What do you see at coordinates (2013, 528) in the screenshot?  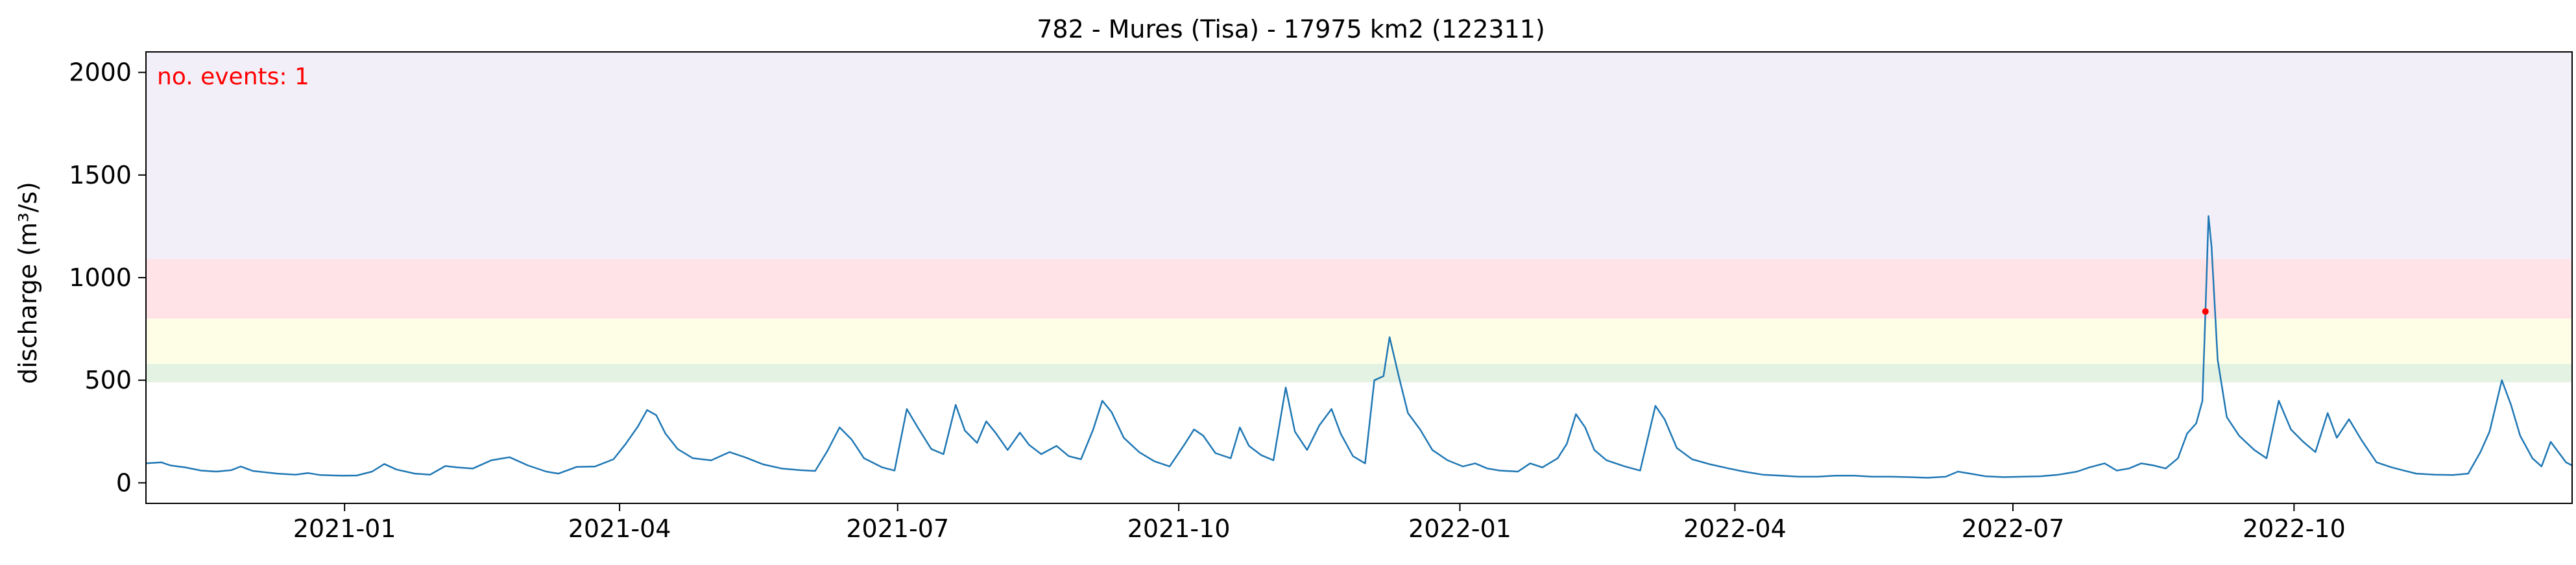 I see `x-tick-label: 2022-07` at bounding box center [2013, 528].